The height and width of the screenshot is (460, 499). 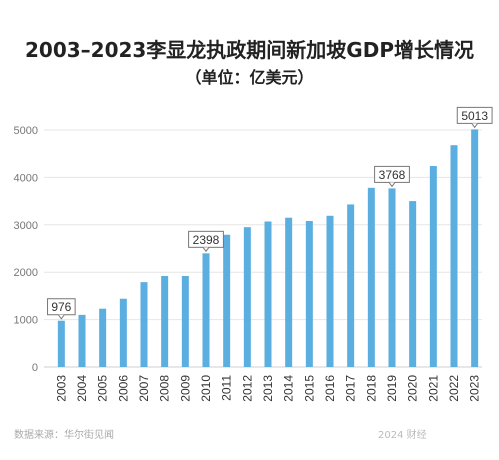 I want to click on x-tick-label: 2012, so click(x=247, y=388).